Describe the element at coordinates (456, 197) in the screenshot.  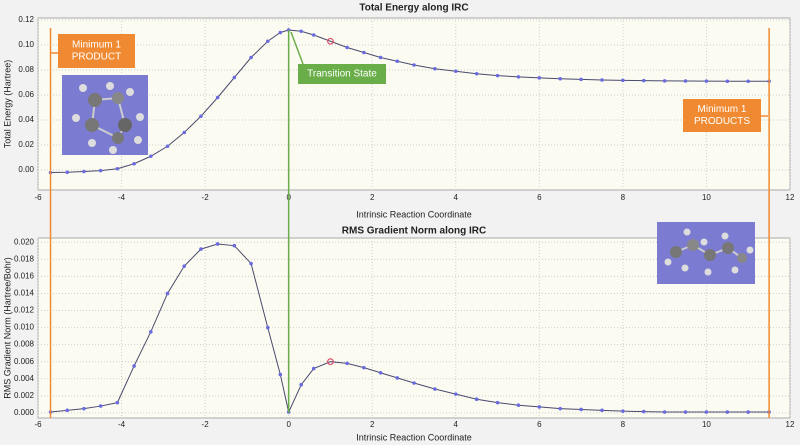
I see `x-tick-label: 4` at that location.